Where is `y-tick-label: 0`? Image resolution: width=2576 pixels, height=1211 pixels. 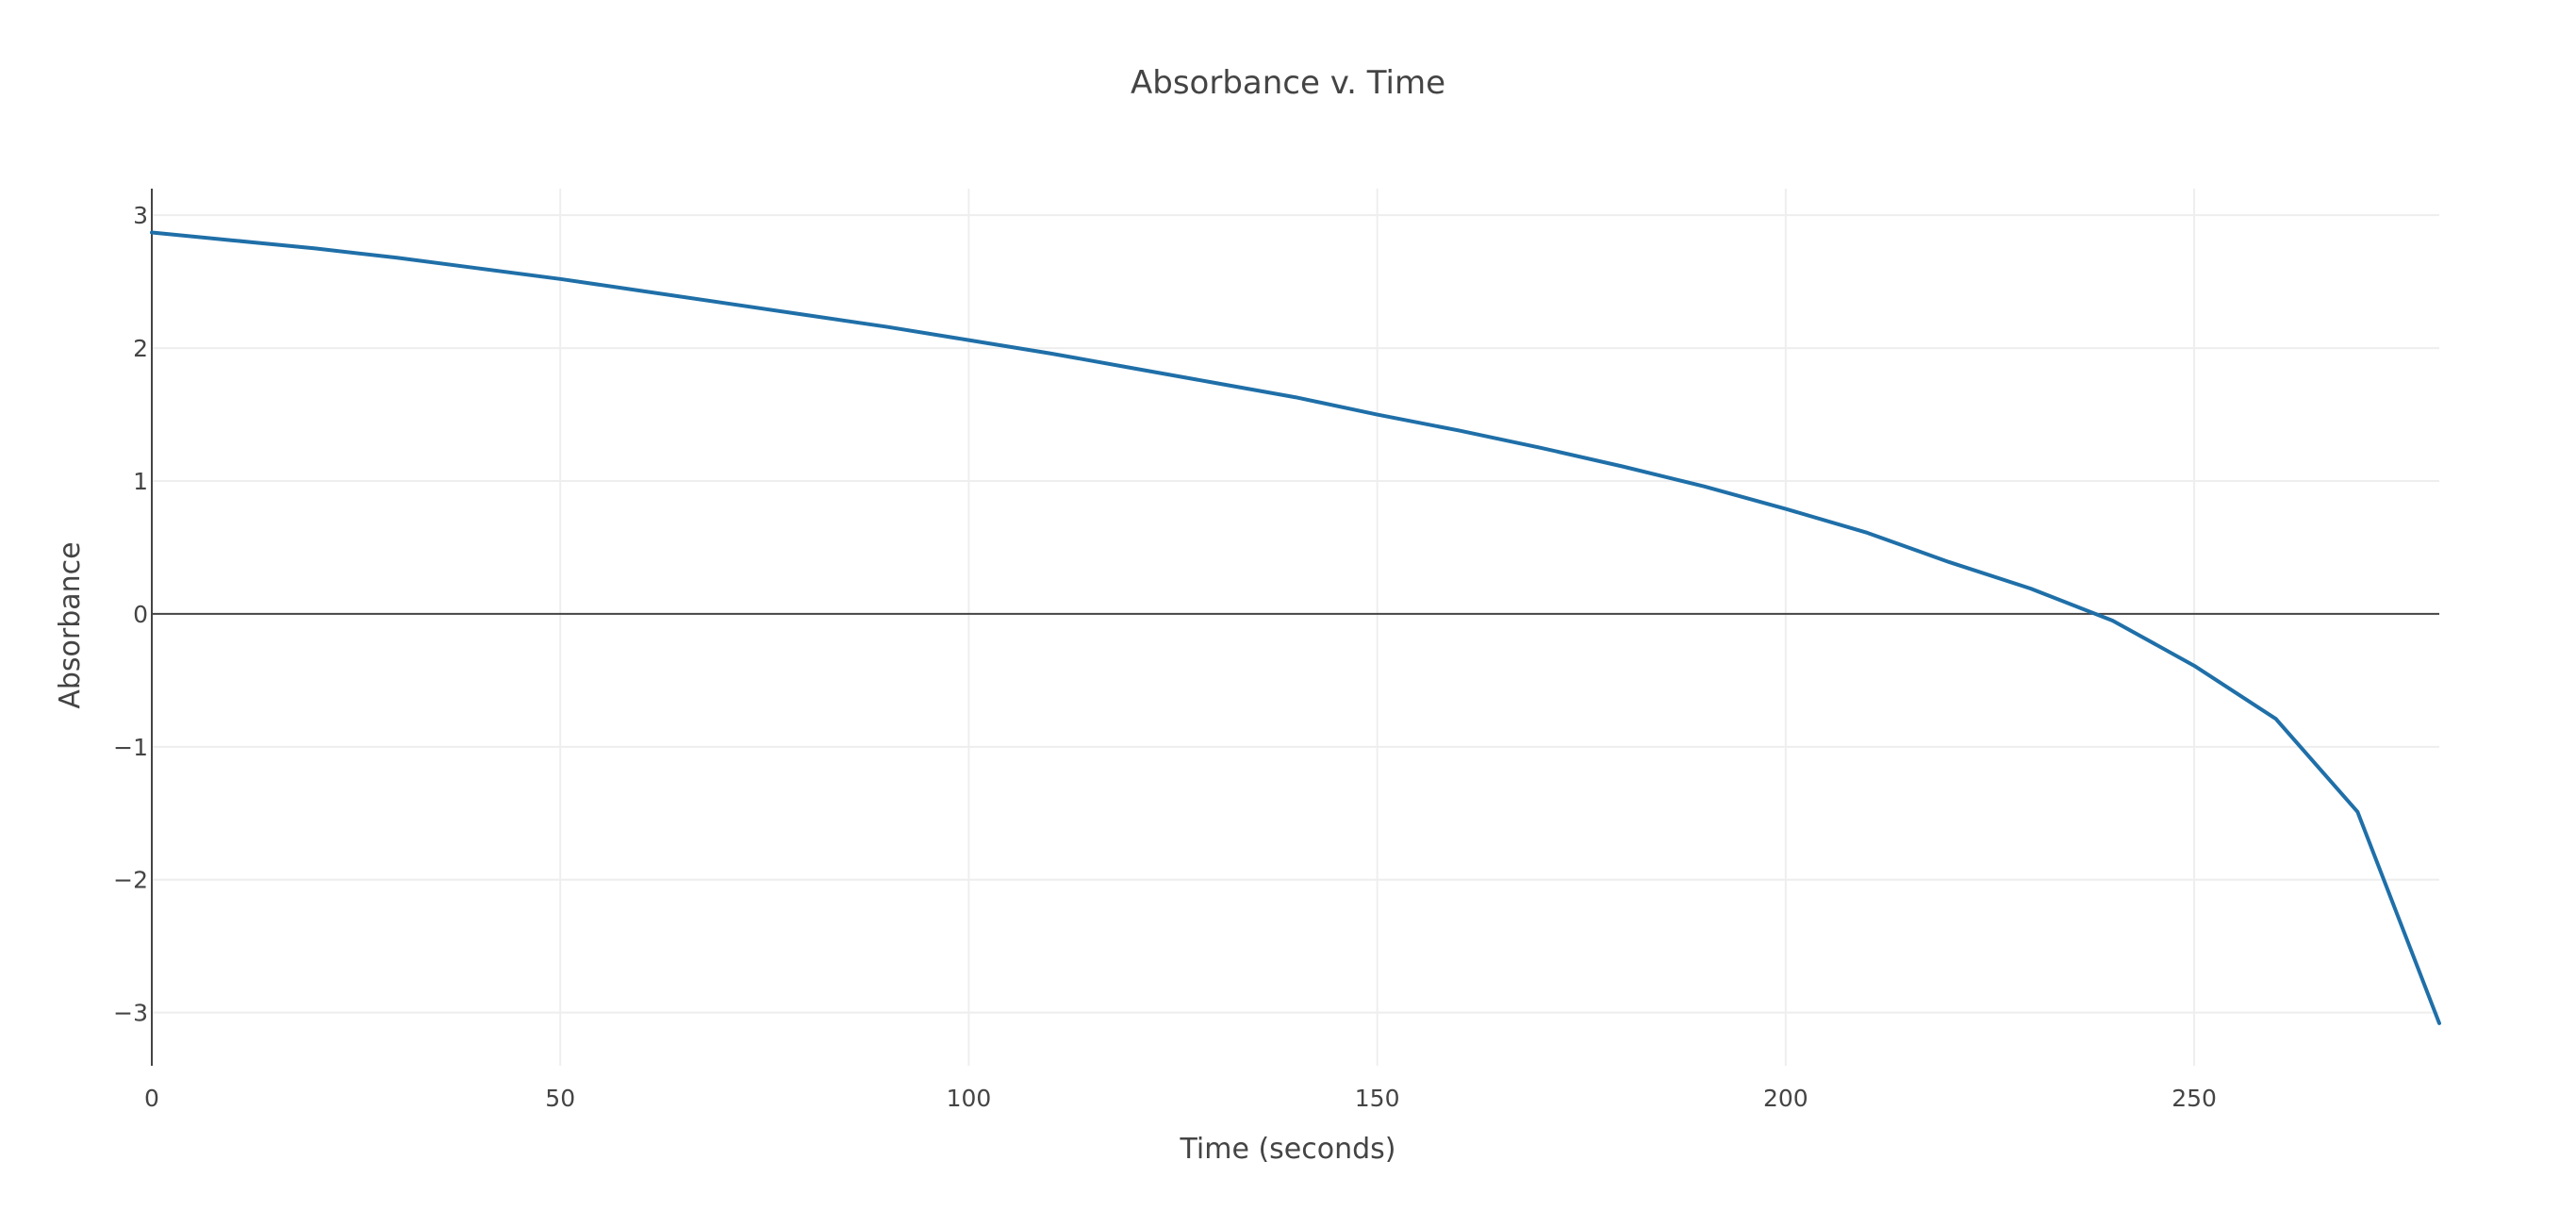
y-tick-label: 0 is located at coordinates (140, 614).